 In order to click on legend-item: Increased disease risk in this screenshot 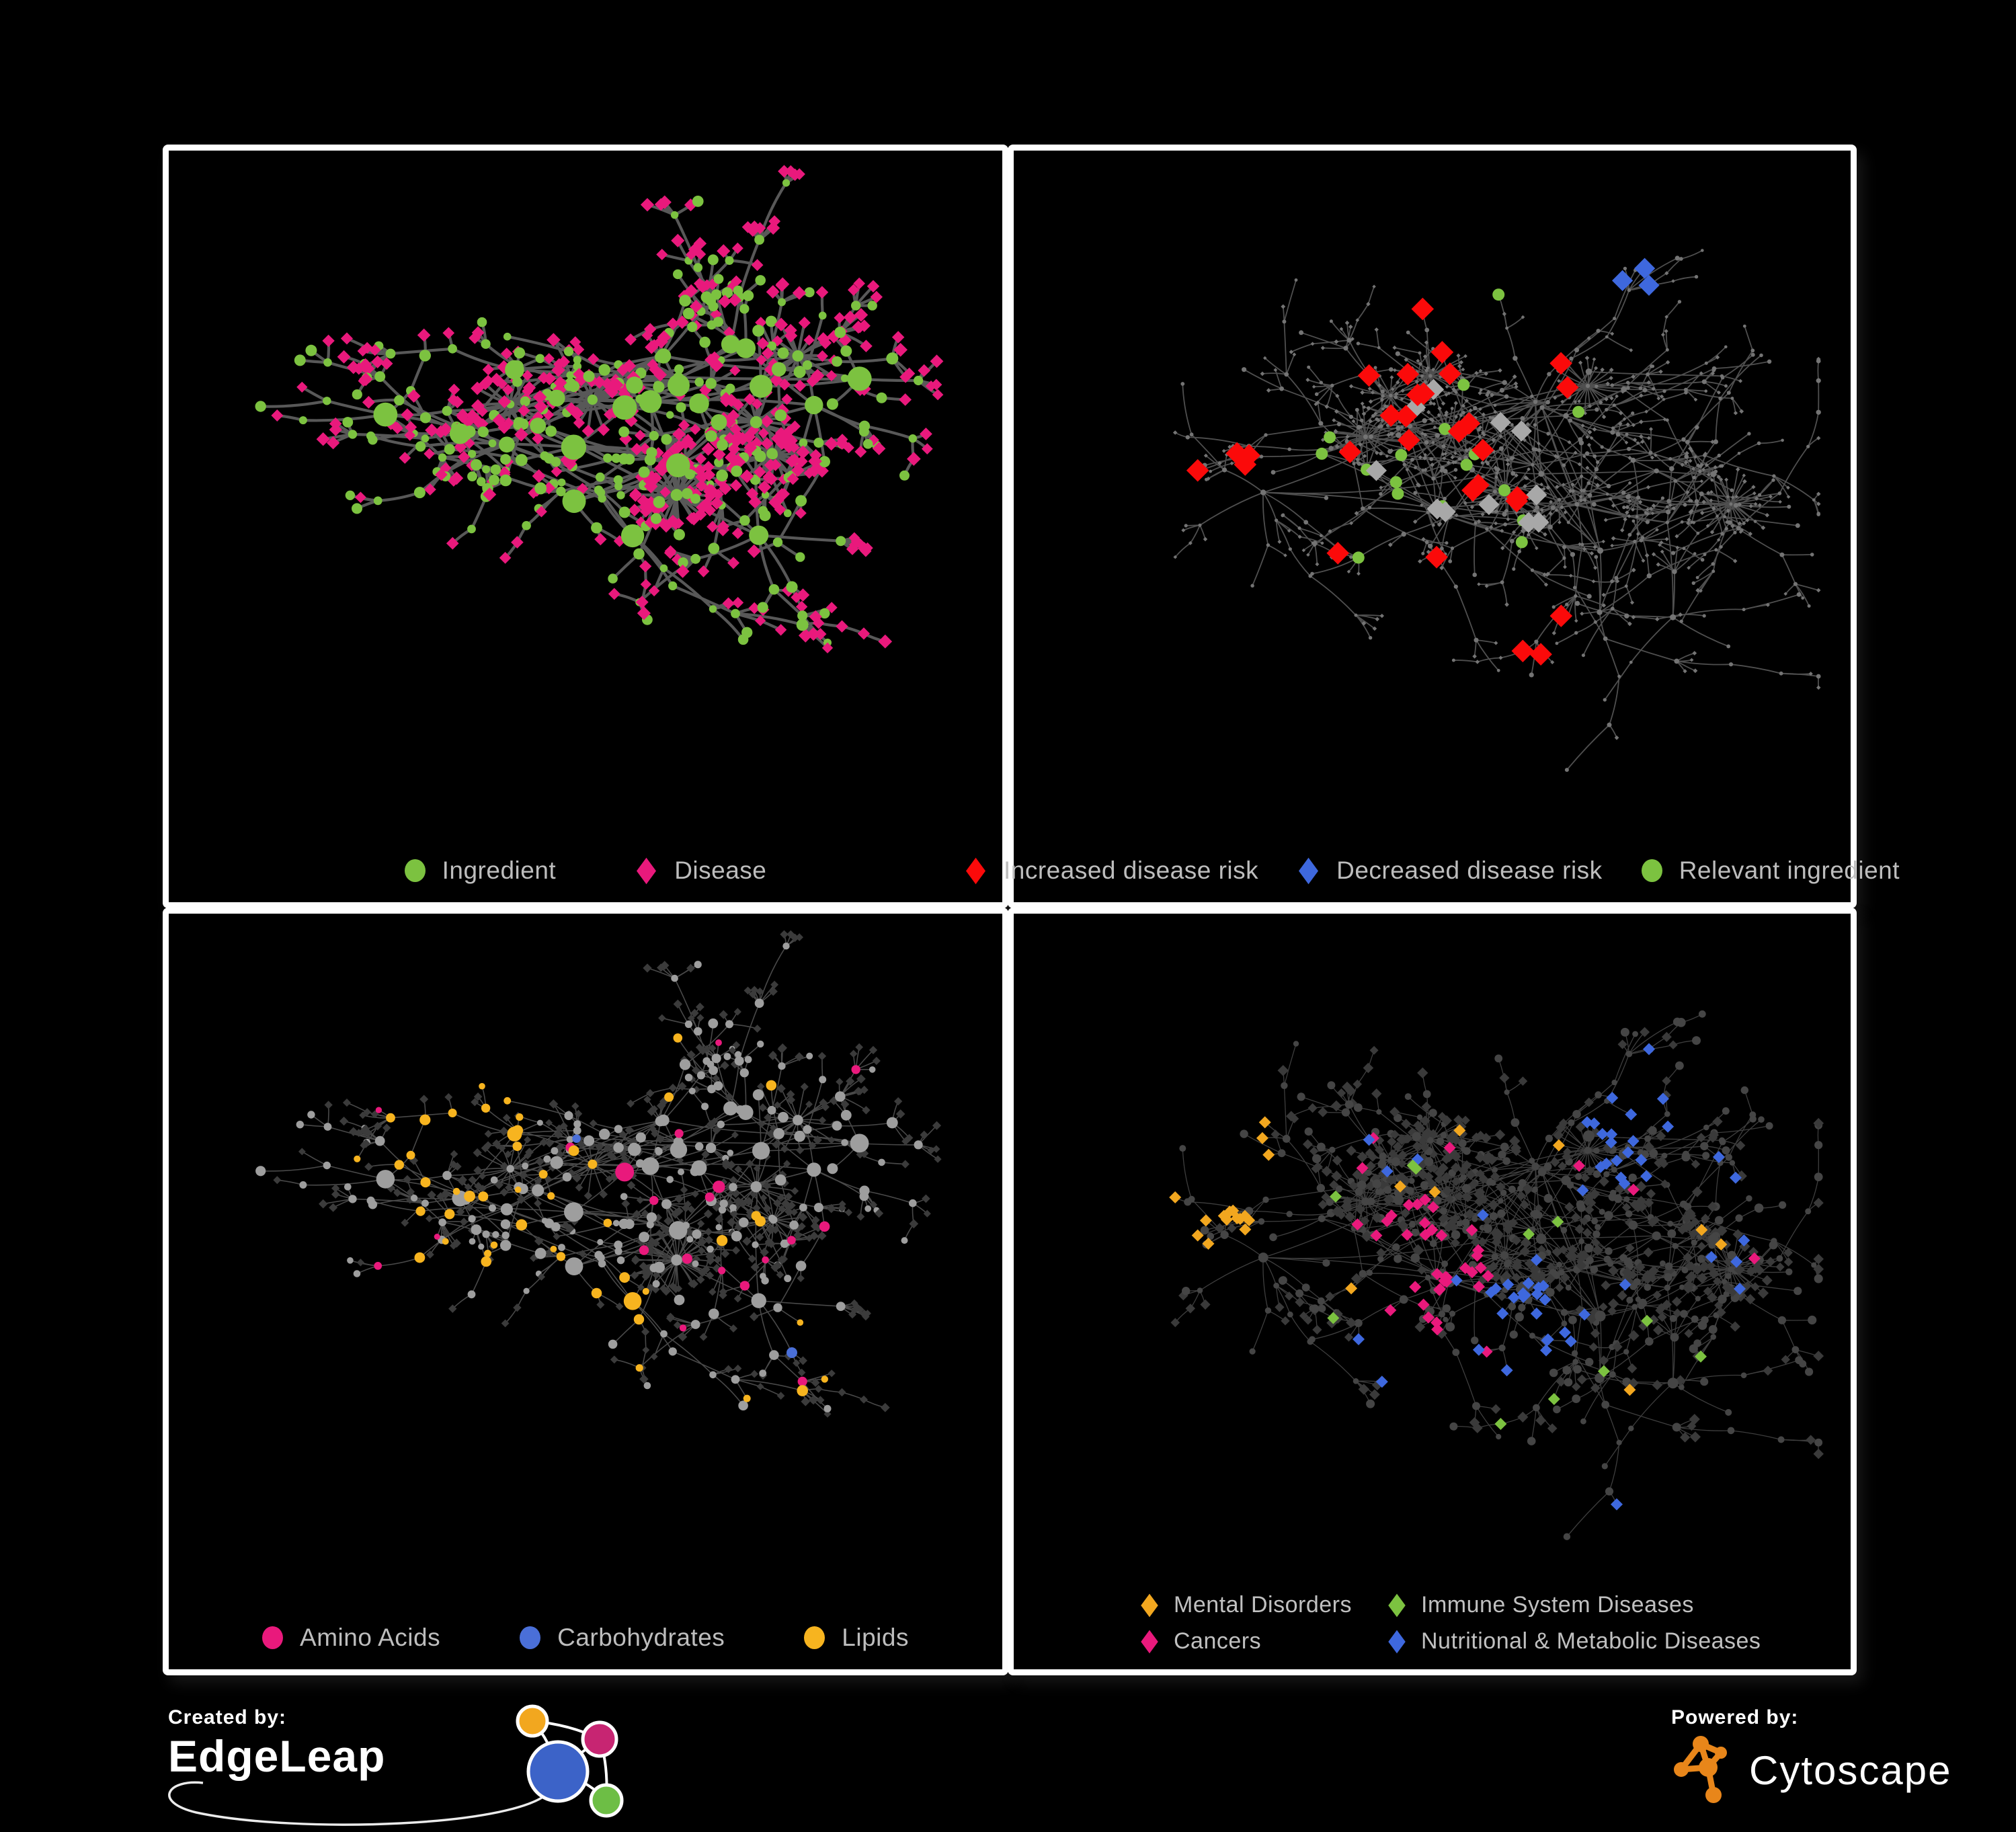, I will do `click(1111, 871)`.